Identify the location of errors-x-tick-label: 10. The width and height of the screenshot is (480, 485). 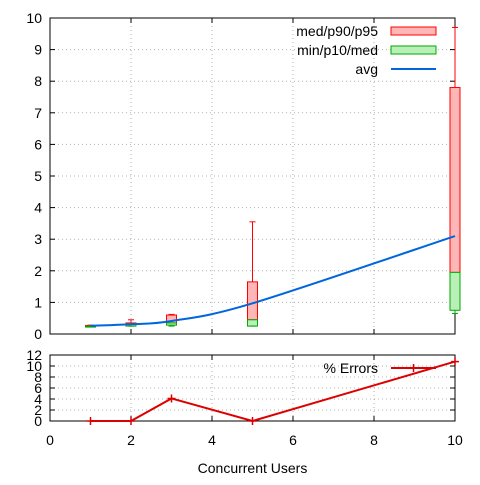
(455, 440).